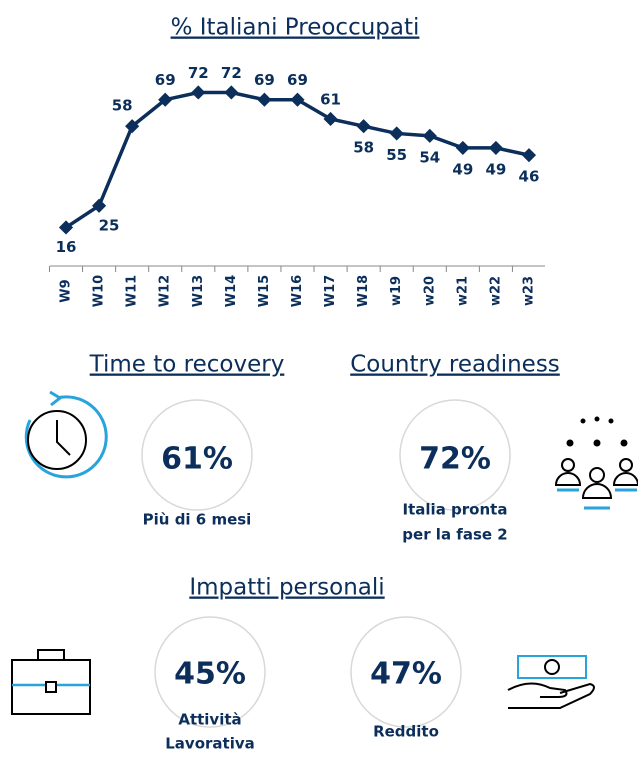 Image resolution: width=638 pixels, height=759 pixels. What do you see at coordinates (455, 510) in the screenshot?
I see `stat-caption: Italia pronta` at bounding box center [455, 510].